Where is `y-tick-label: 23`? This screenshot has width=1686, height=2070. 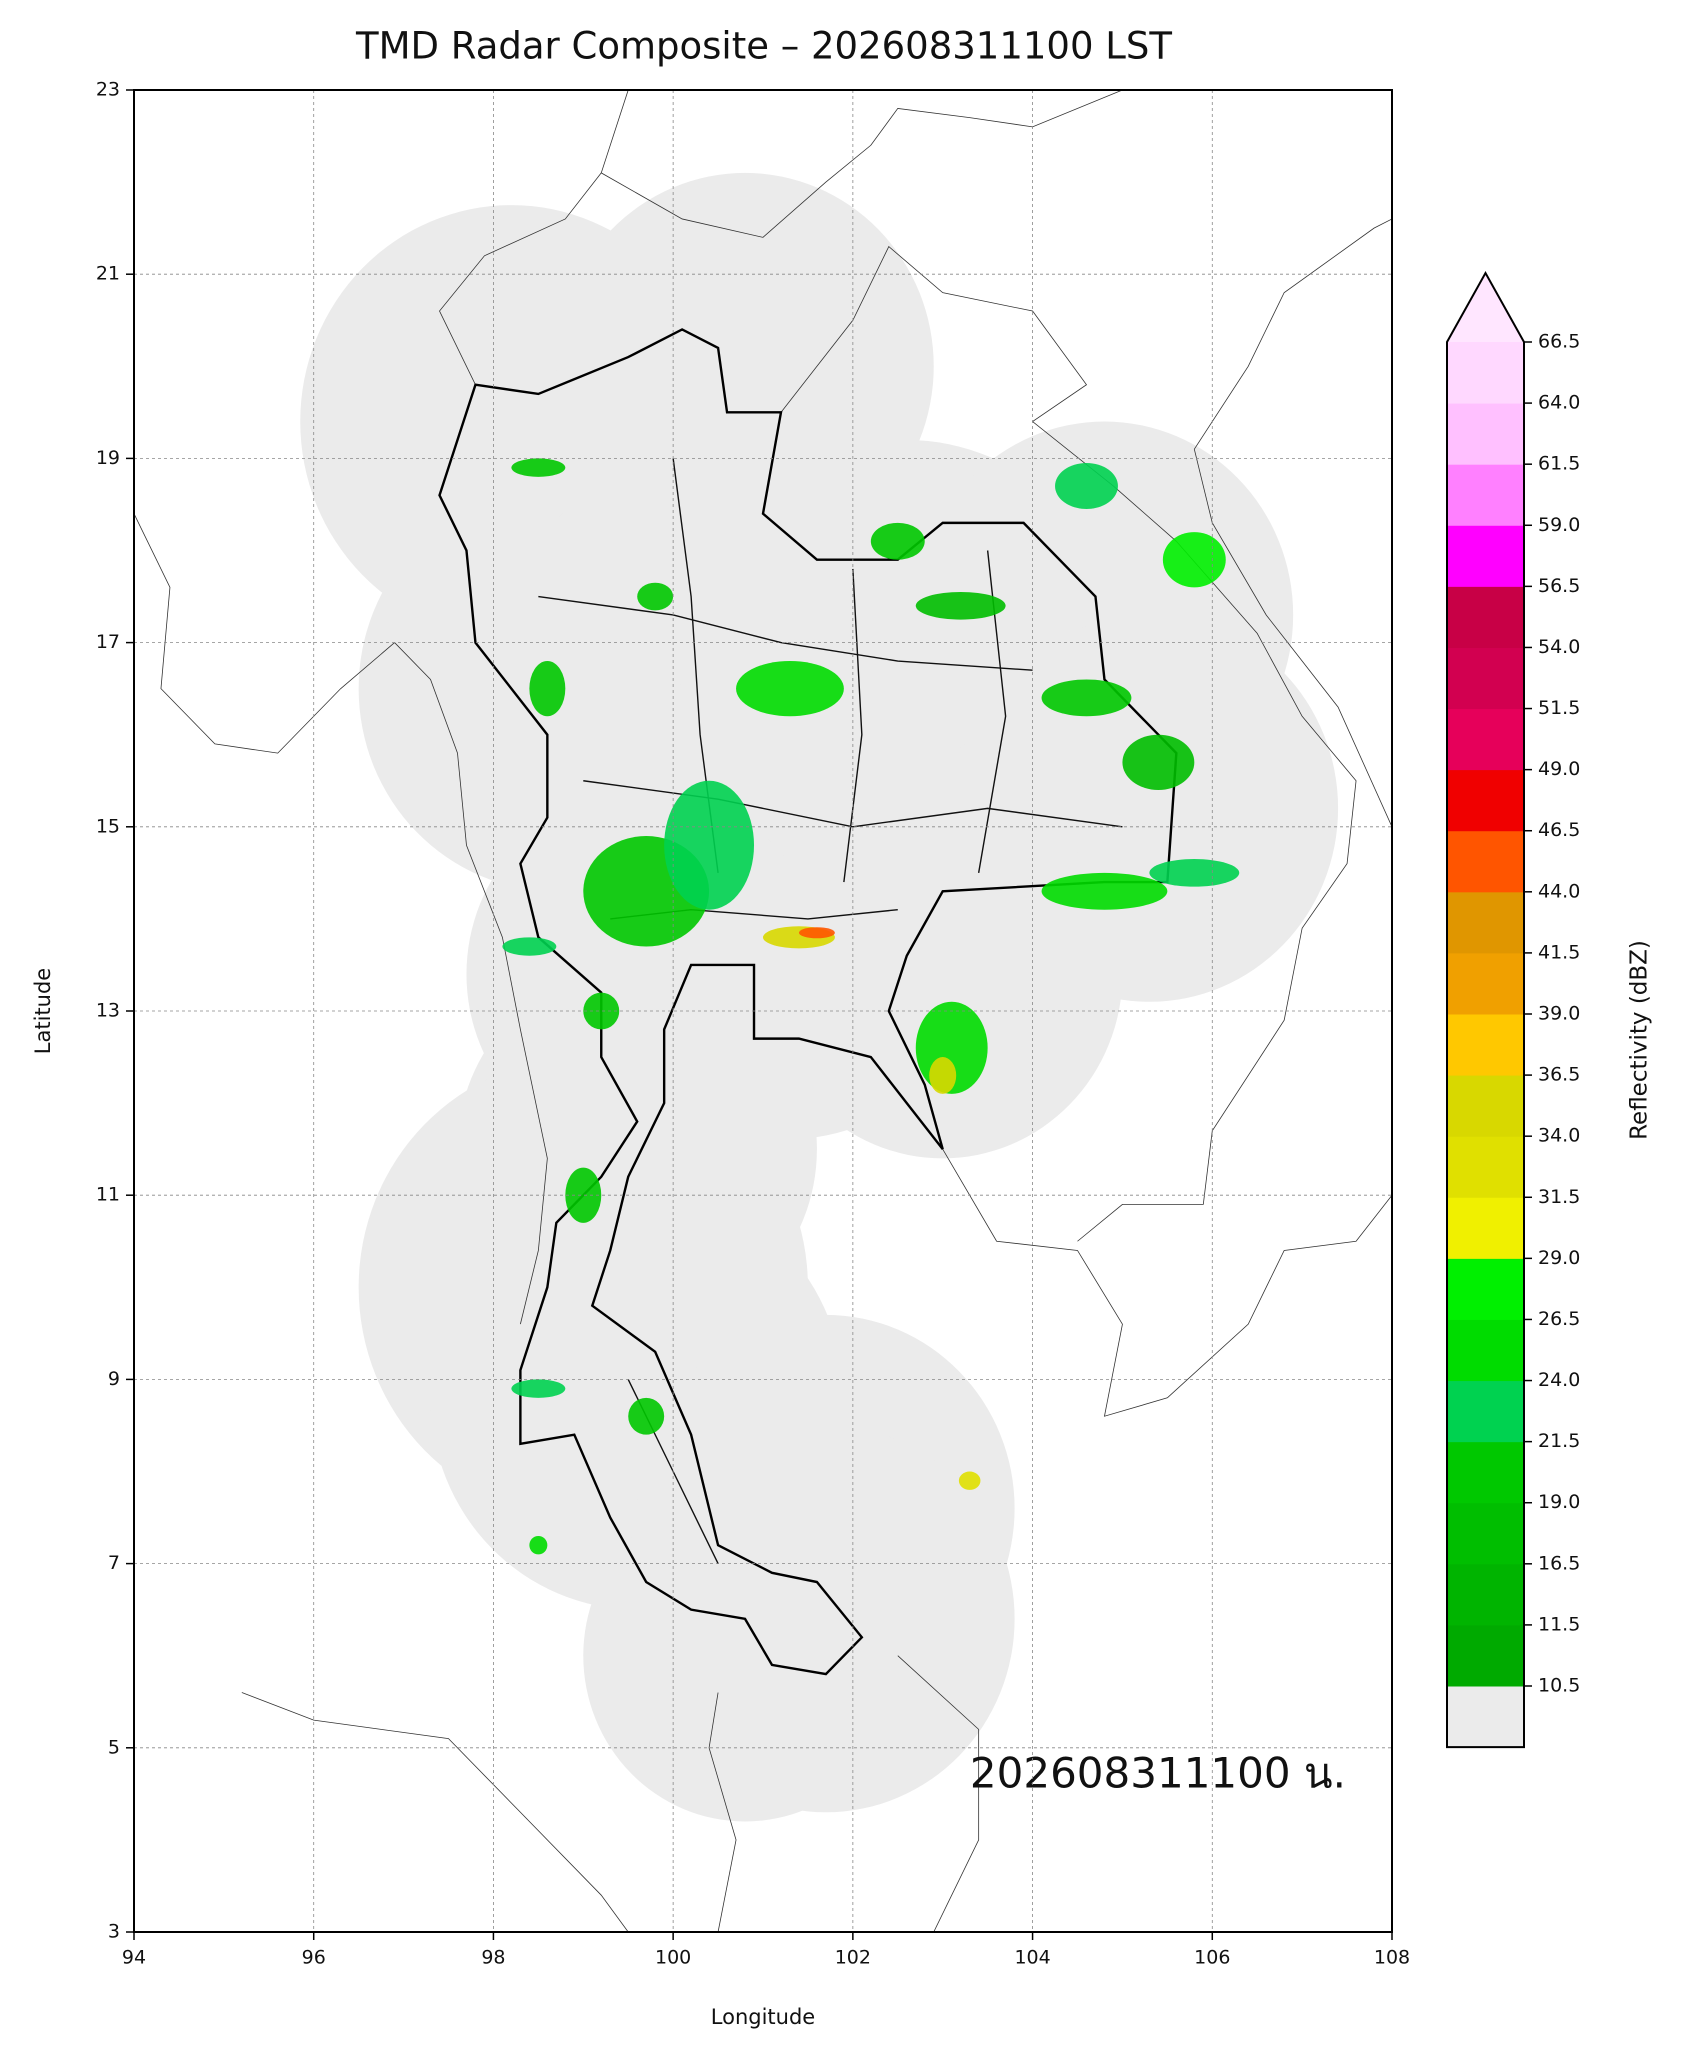
y-tick-label: 23 is located at coordinates (108, 90).